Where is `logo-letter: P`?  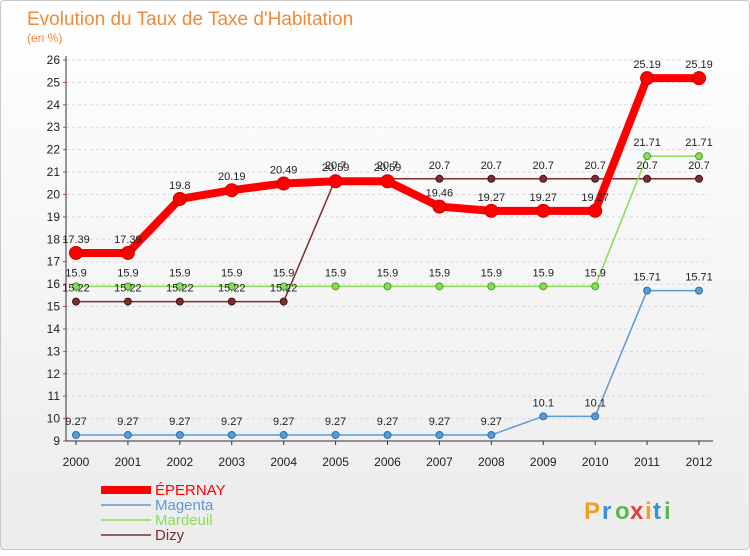 logo-letter: P is located at coordinates (592, 511).